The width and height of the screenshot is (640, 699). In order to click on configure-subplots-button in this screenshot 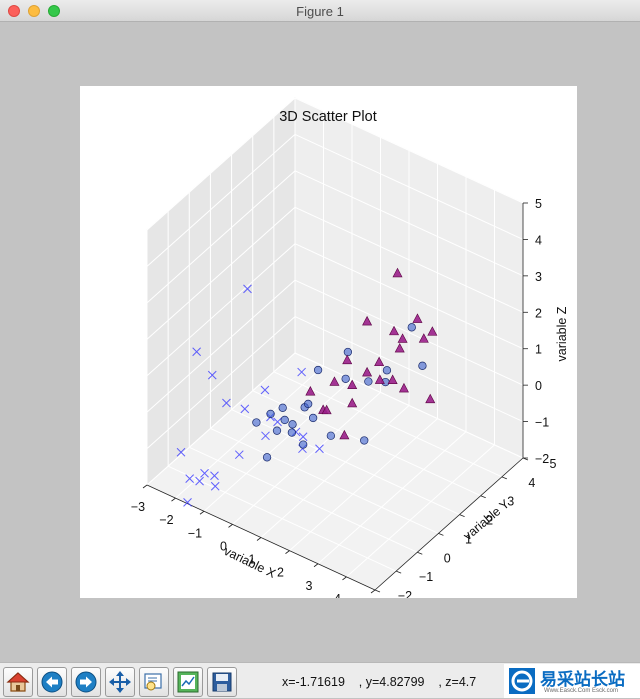, I will do `click(188, 682)`.